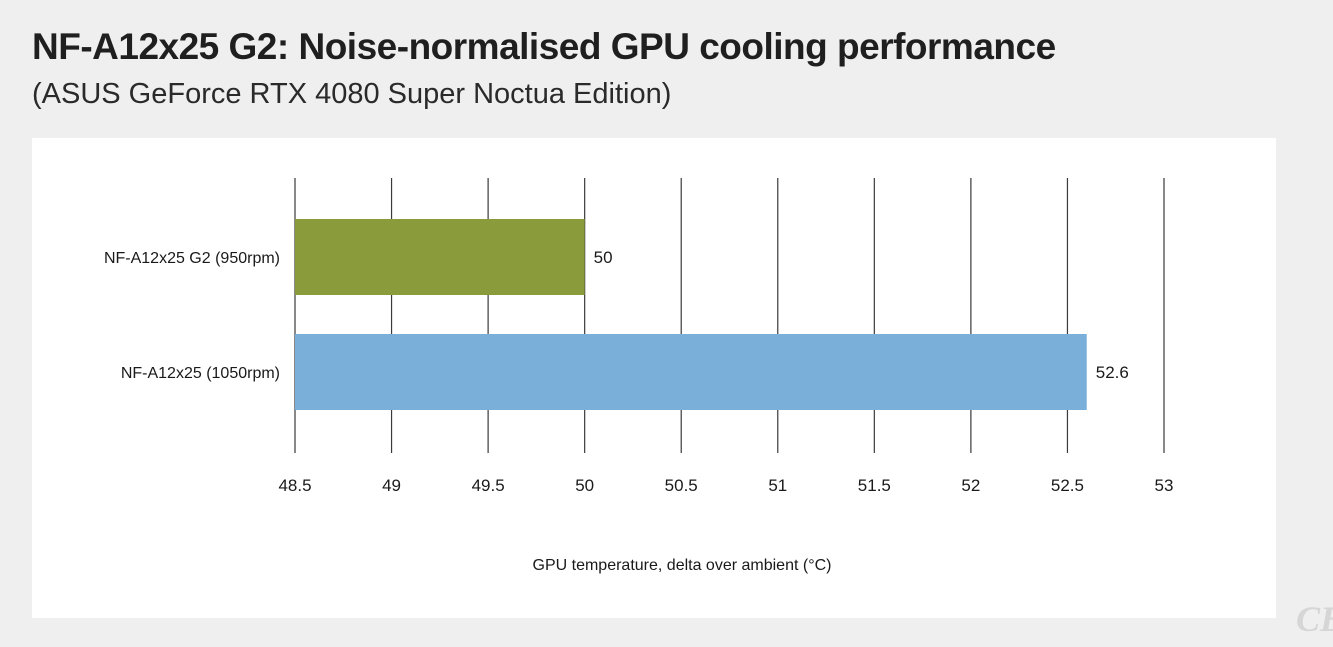 This screenshot has height=647, width=1333. Describe the element at coordinates (970, 485) in the screenshot. I see `x-tick-label: 52` at that location.